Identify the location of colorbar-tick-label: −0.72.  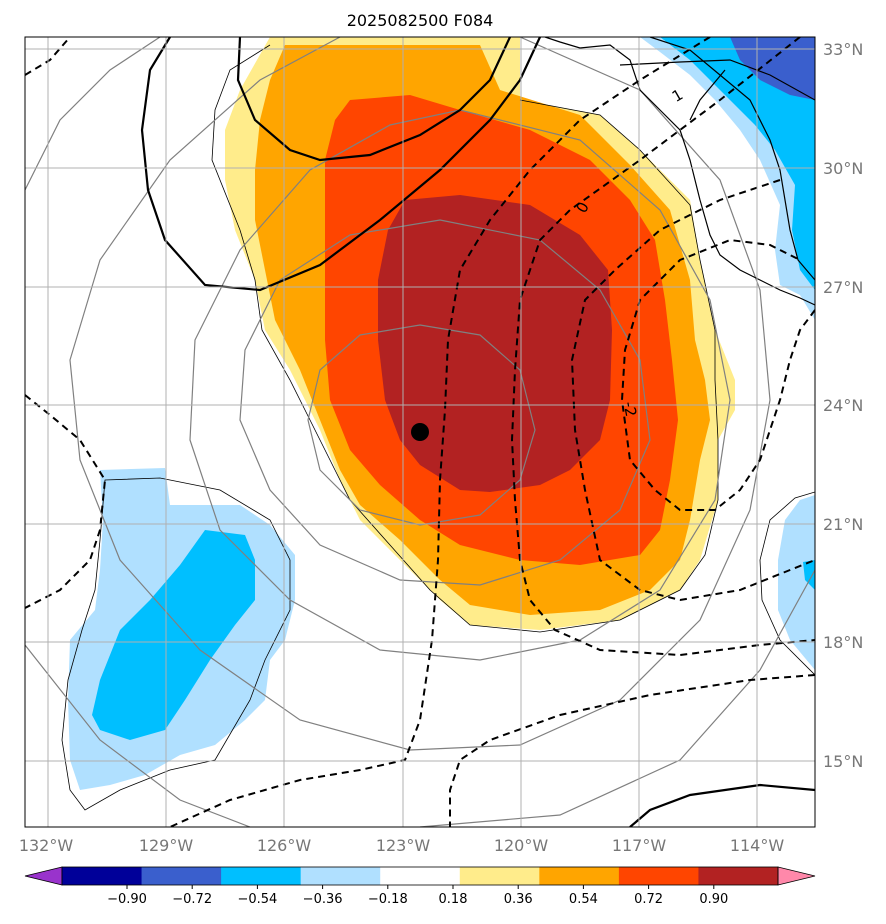
(192, 899).